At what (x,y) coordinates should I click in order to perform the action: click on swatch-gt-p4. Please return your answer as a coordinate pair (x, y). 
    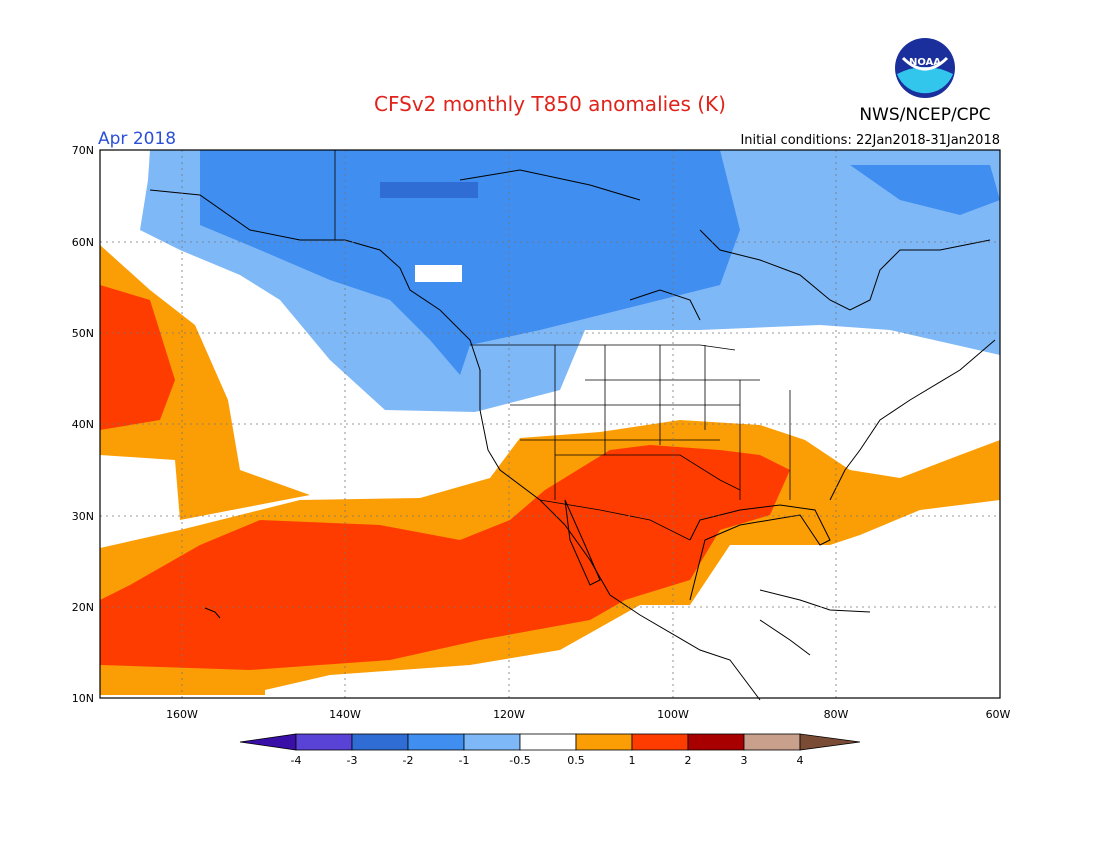
    Looking at the image, I should click on (830, 742).